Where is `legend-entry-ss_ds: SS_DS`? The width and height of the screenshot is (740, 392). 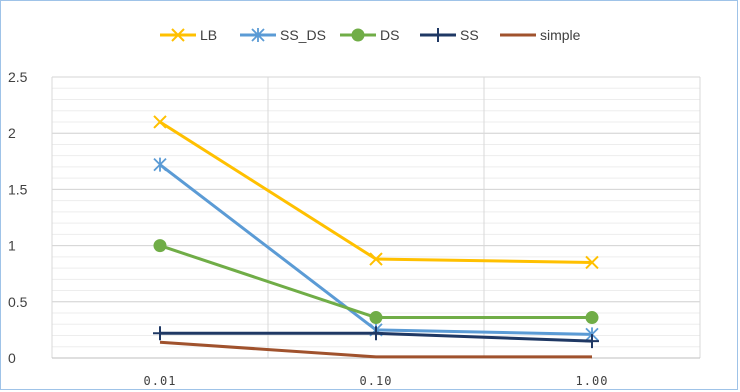 legend-entry-ss_ds: SS_DS is located at coordinates (283, 35).